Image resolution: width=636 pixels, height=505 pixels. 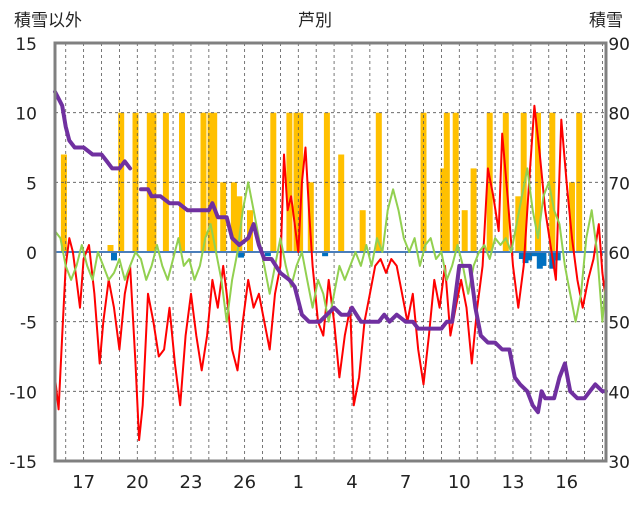 I want to click on x-tick-label: 23, so click(x=191, y=482).